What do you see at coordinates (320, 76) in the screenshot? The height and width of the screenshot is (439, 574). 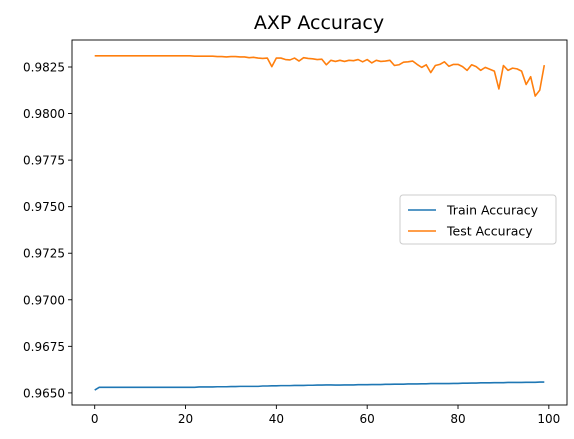 I see `series-line-test-accuracy` at bounding box center [320, 76].